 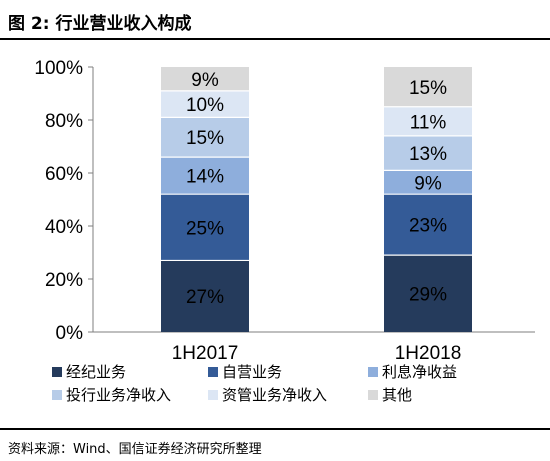 I want to click on figure-footer: 资料来源：Wind、国信证券经济研究所整理, so click(x=275, y=444).